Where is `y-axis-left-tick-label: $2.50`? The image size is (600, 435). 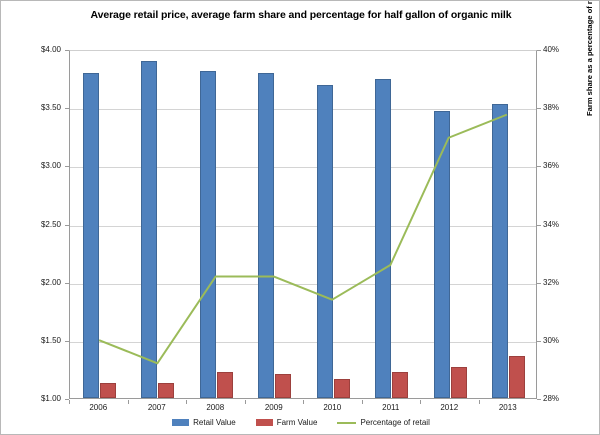
y-axis-left-tick-label: $2.50 is located at coordinates (50, 224).